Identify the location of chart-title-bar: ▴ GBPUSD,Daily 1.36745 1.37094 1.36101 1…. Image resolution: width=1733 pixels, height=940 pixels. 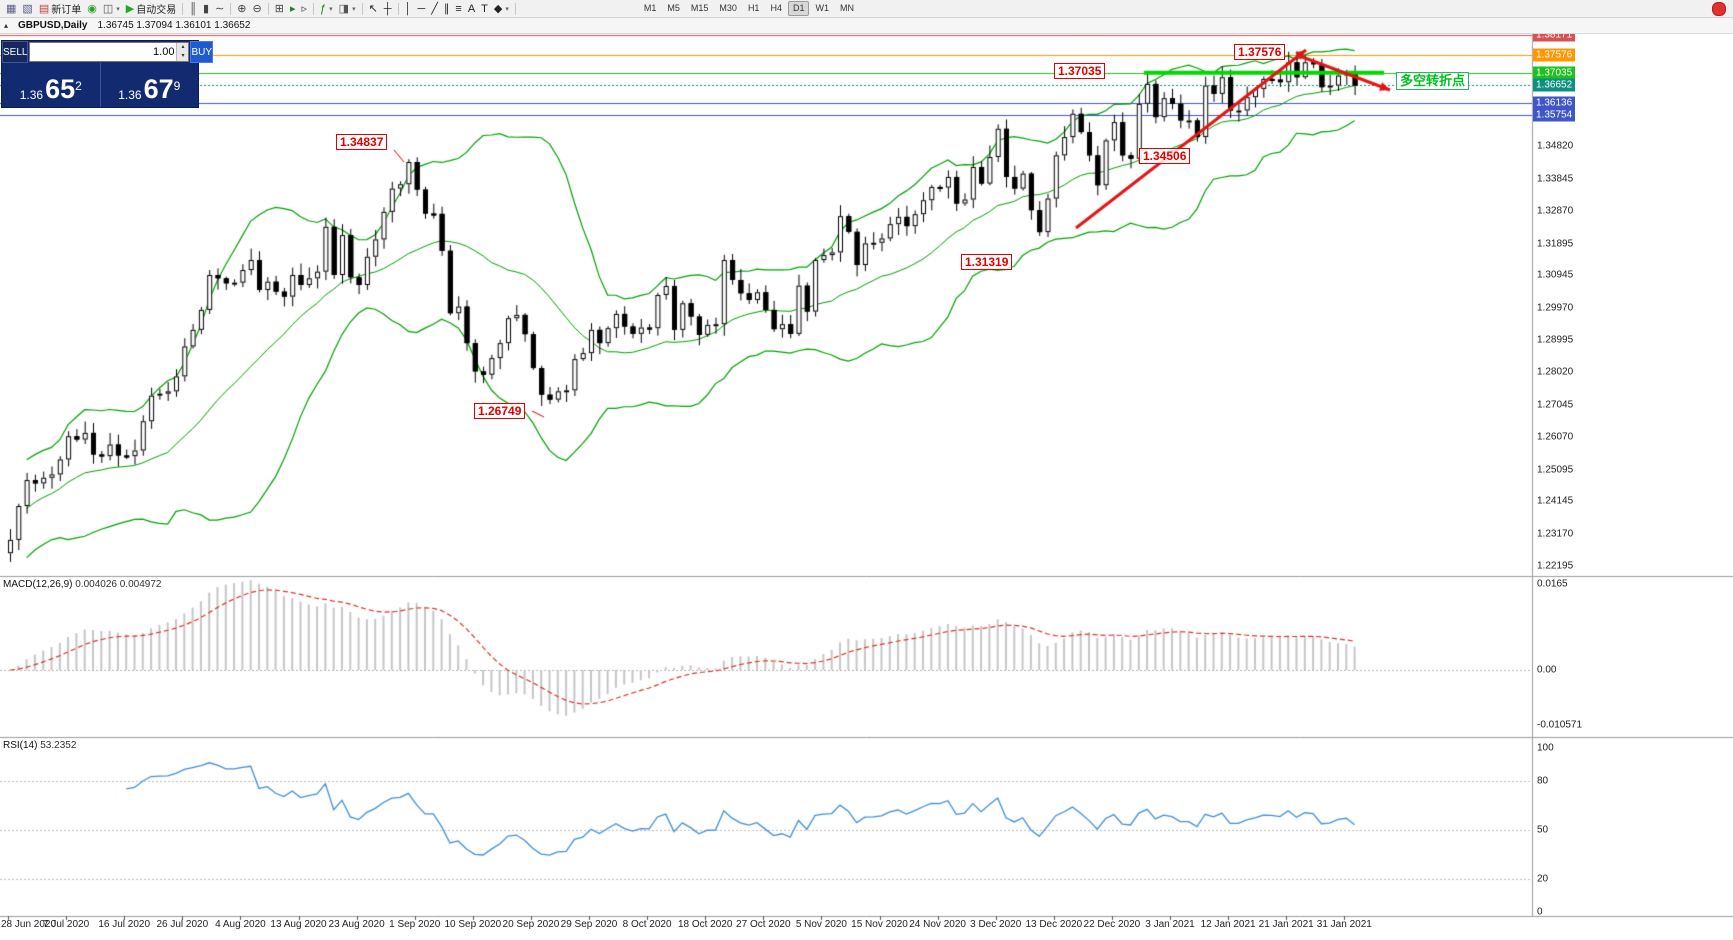
(866, 26).